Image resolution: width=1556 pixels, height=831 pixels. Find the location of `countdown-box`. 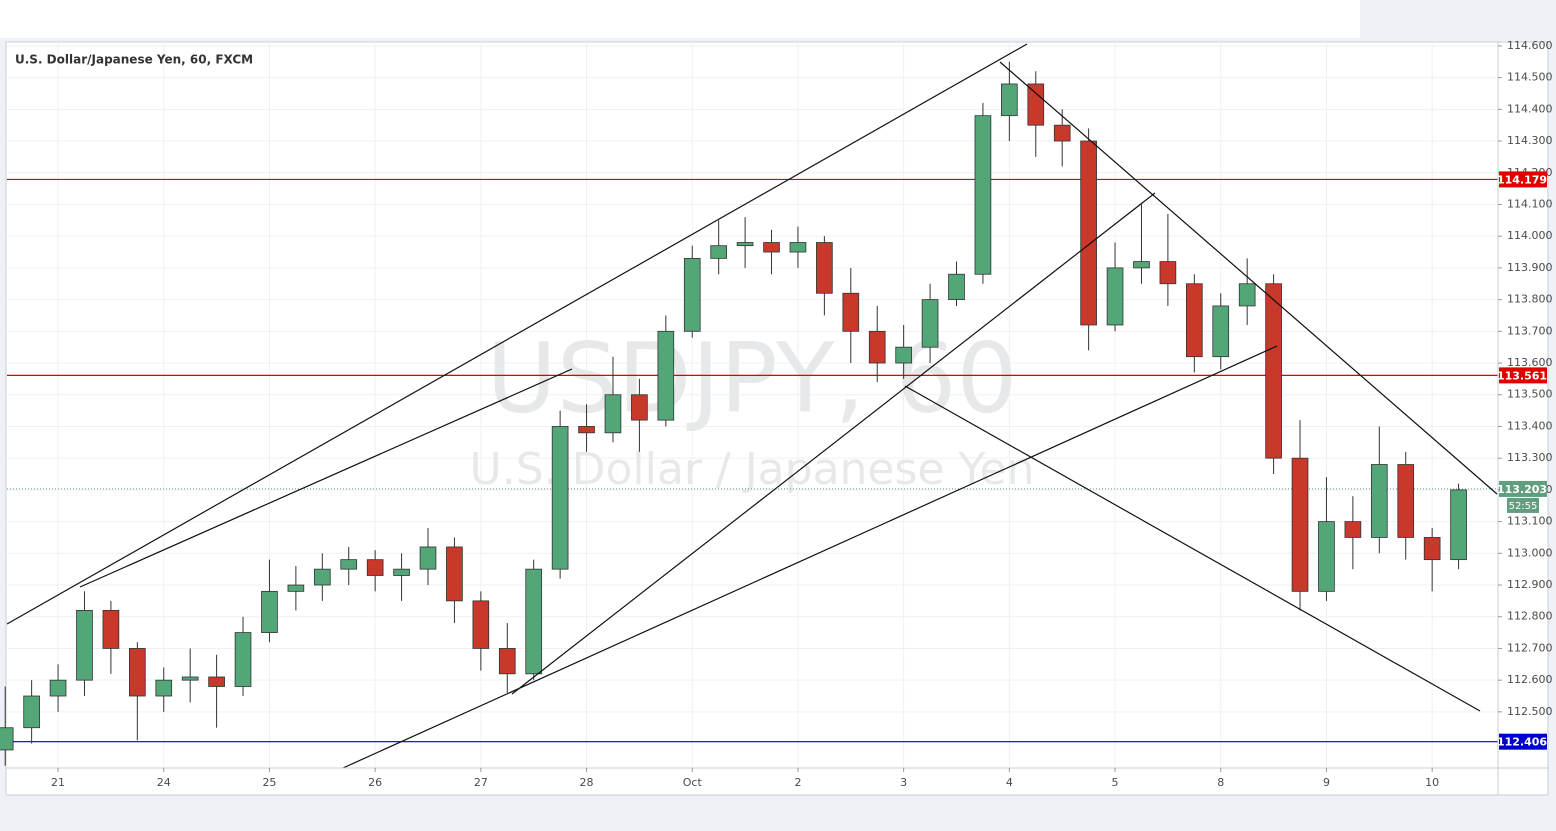

countdown-box is located at coordinates (1523, 505).